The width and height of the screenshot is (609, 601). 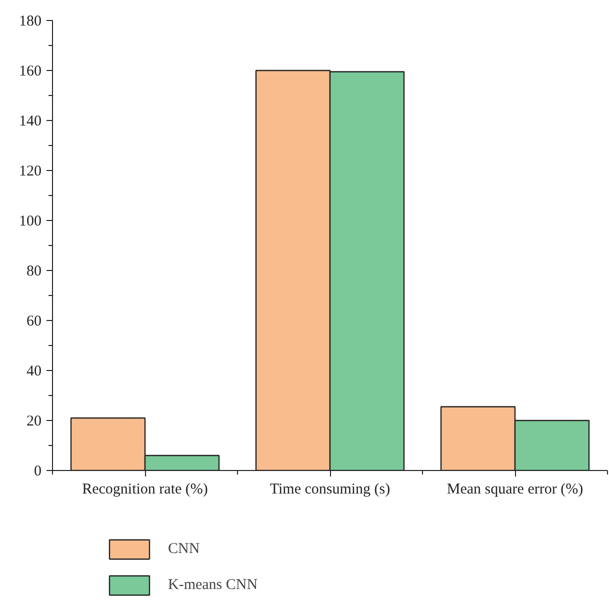 I want to click on y-tick-label: 20, so click(x=34, y=422).